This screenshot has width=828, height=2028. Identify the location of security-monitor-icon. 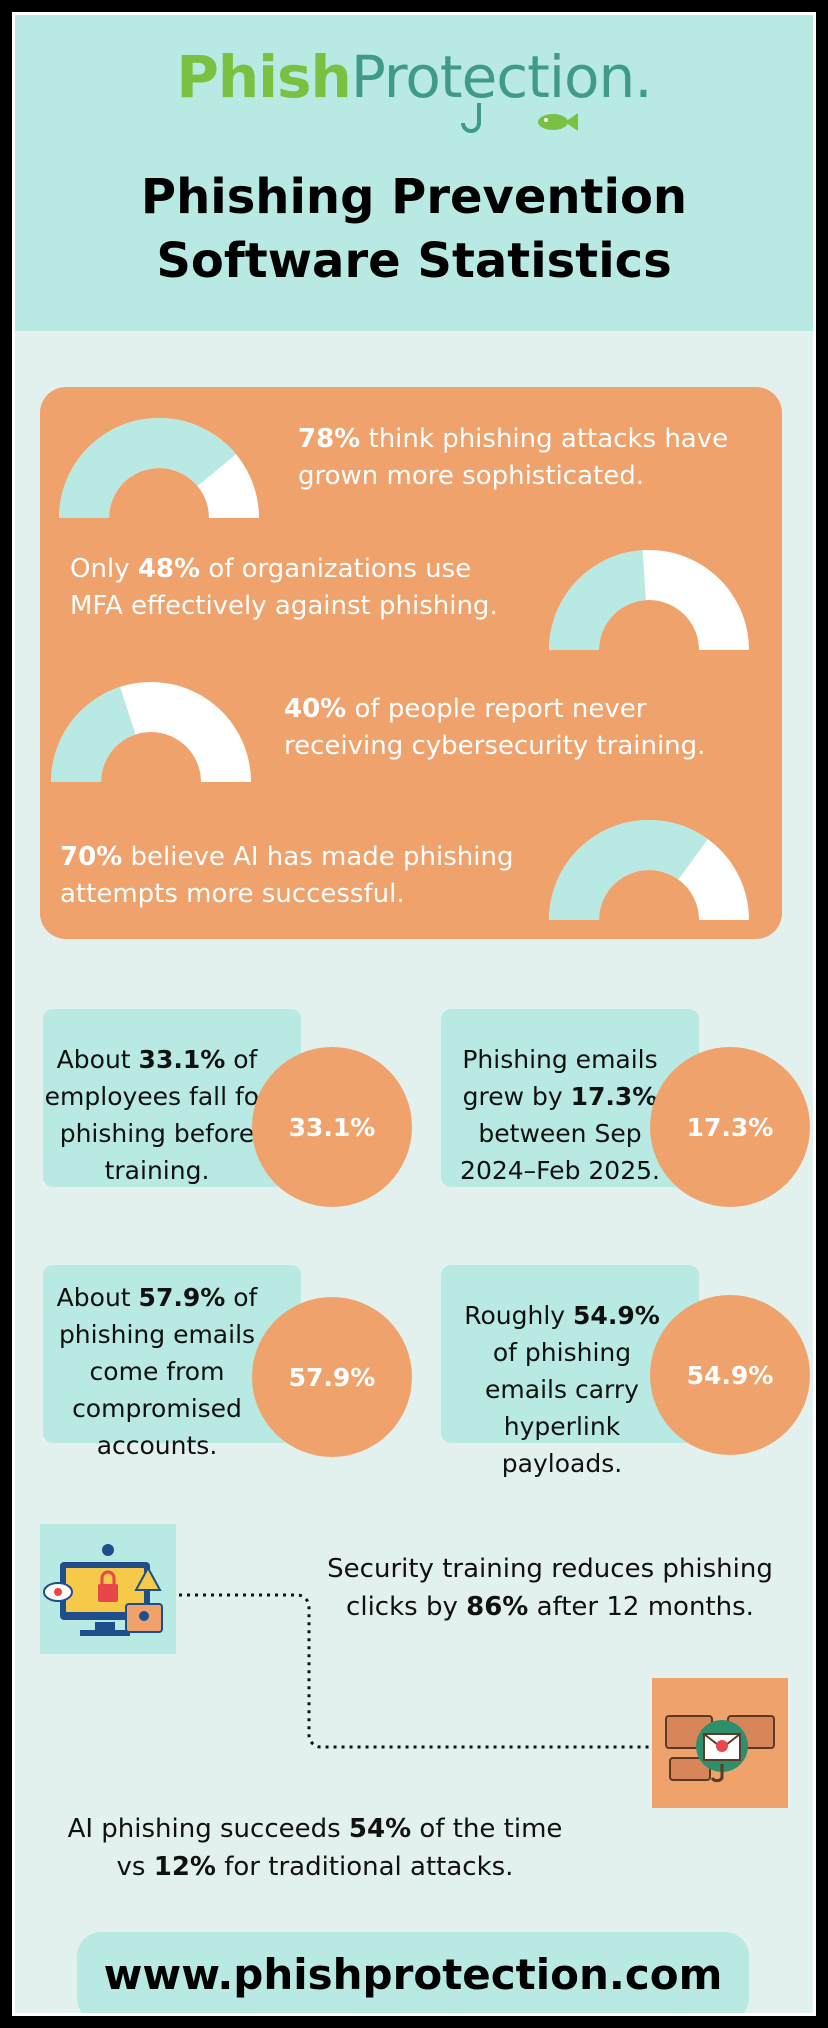
(108, 1589).